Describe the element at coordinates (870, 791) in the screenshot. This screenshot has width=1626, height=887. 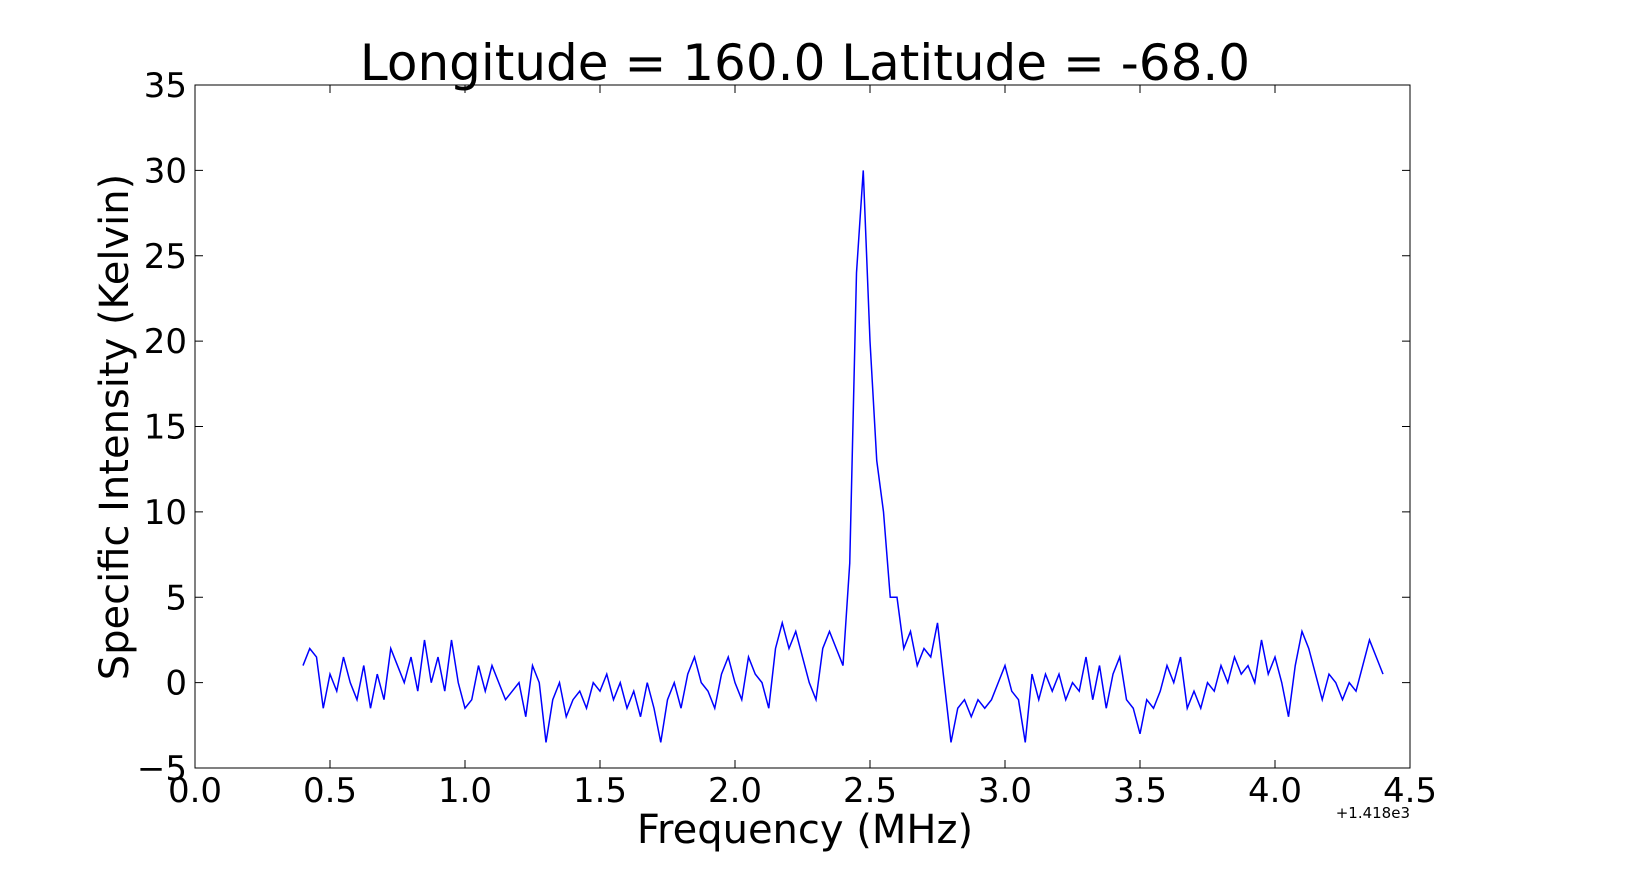
I see `x-tick-label: 2.5` at that location.